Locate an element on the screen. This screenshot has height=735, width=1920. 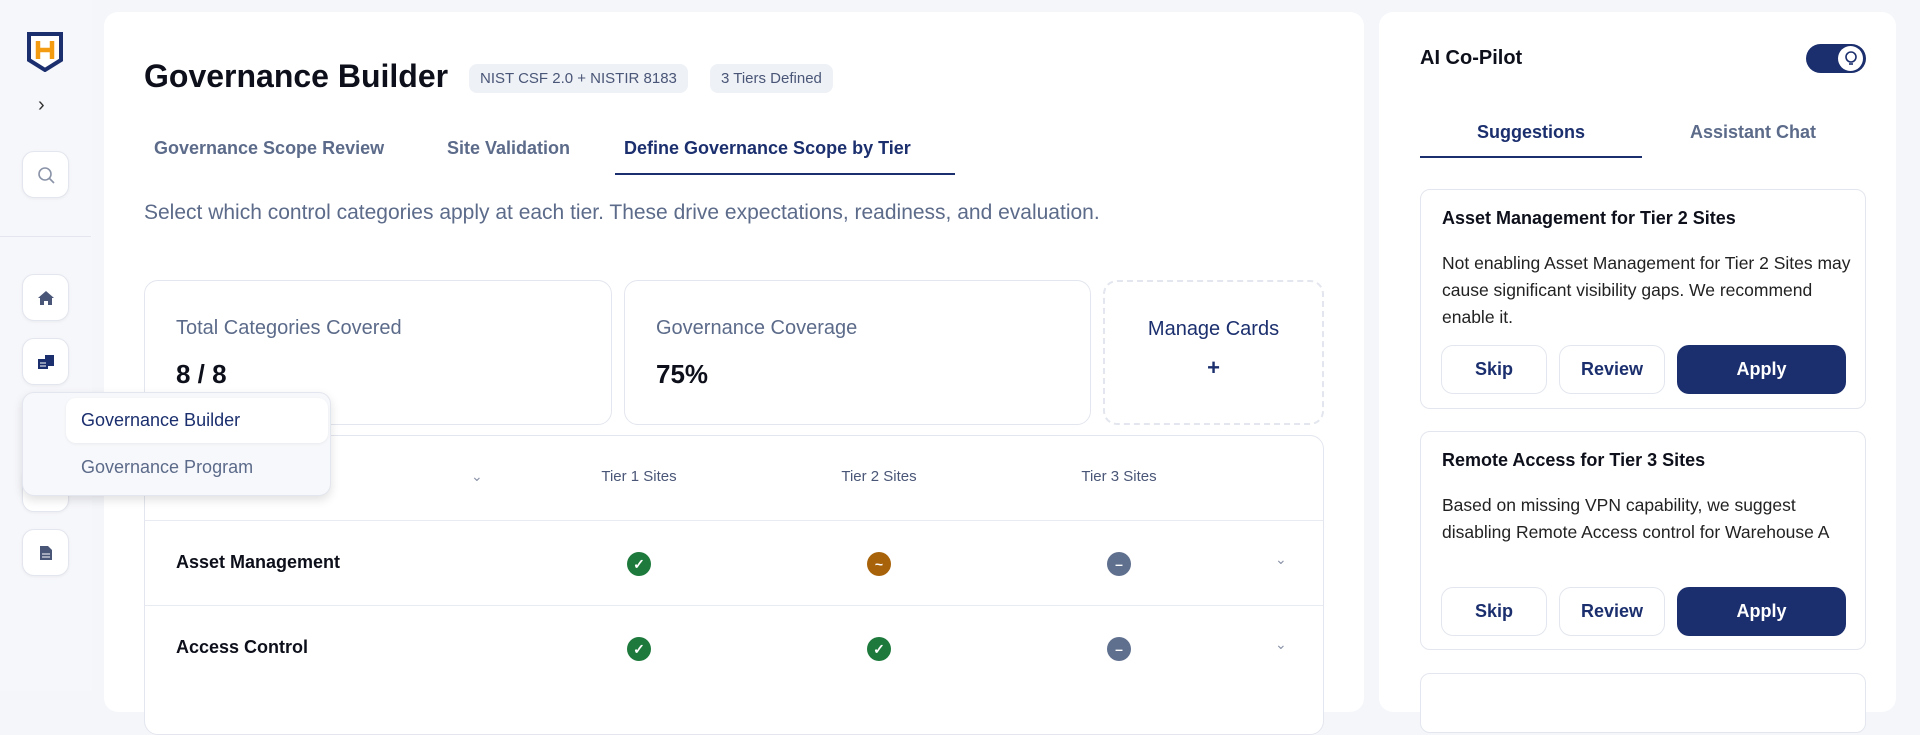
home-icon is located at coordinates (45, 297).